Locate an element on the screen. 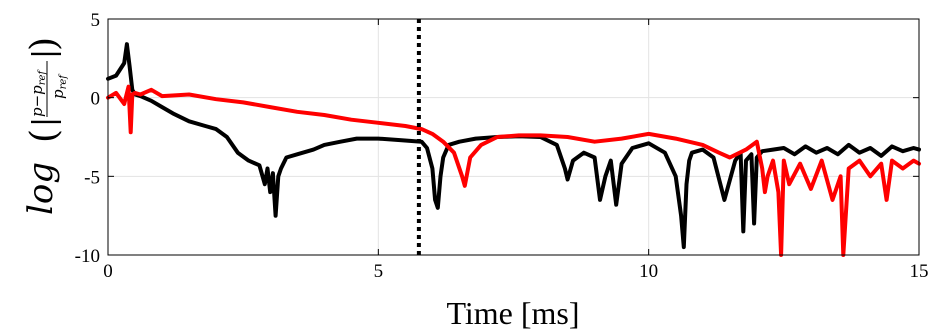 Image resolution: width=935 pixels, height=334 pixels. y-label-paren-right: ) is located at coordinates (44, 44).